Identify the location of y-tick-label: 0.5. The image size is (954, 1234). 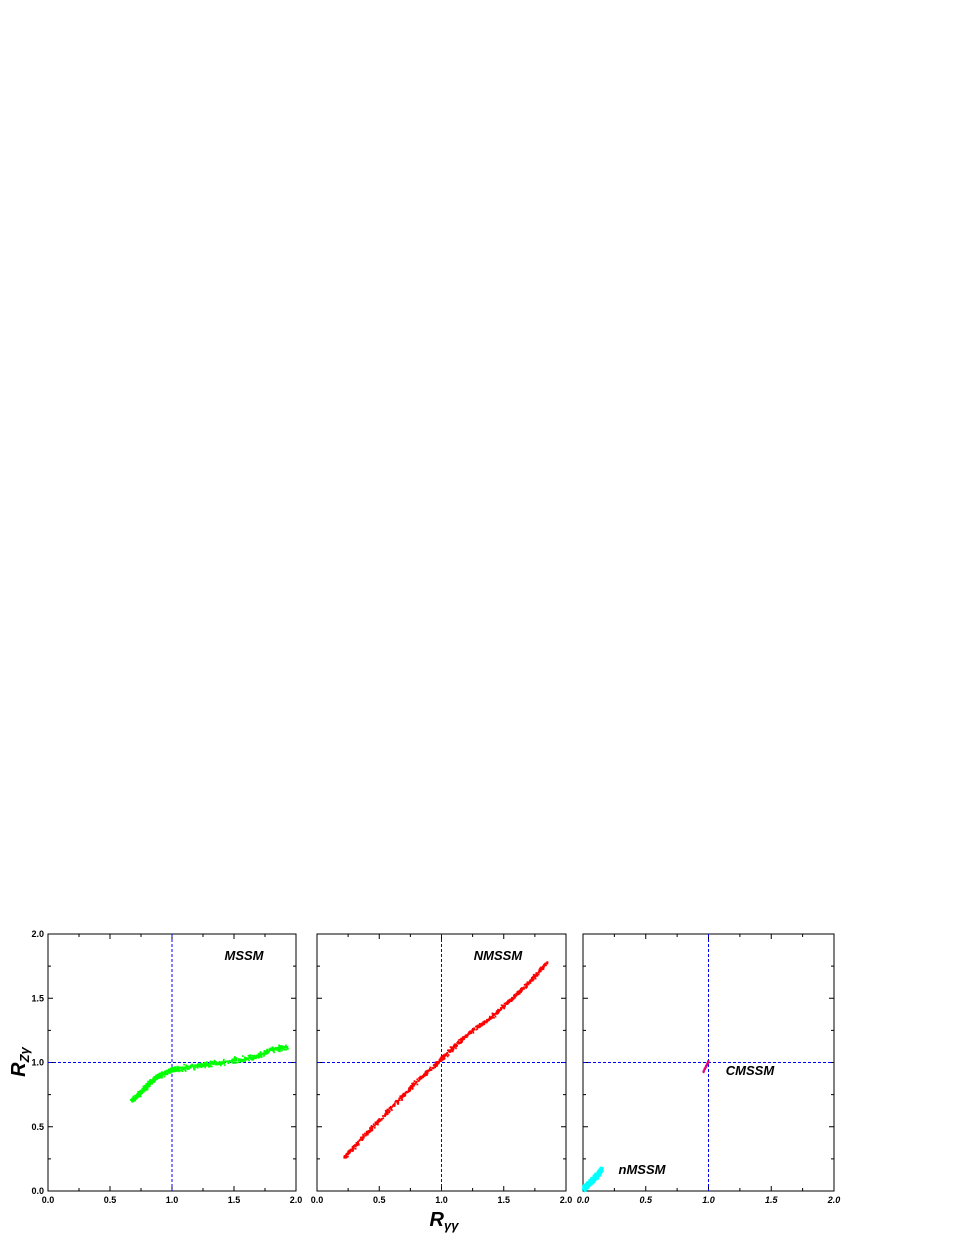
(37, 1127).